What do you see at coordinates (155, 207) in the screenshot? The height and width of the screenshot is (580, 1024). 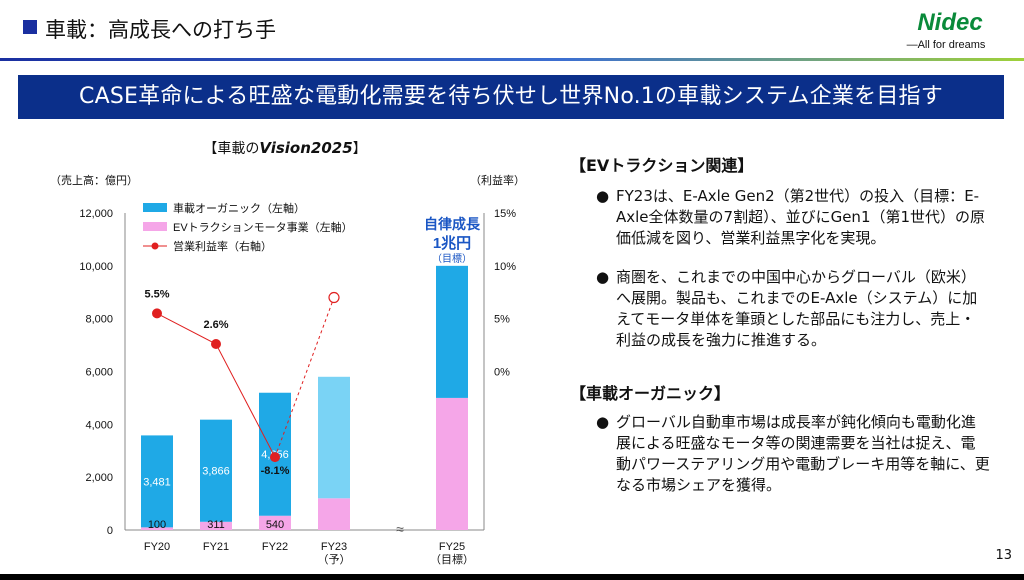 I see `legend-organic-swatch` at bounding box center [155, 207].